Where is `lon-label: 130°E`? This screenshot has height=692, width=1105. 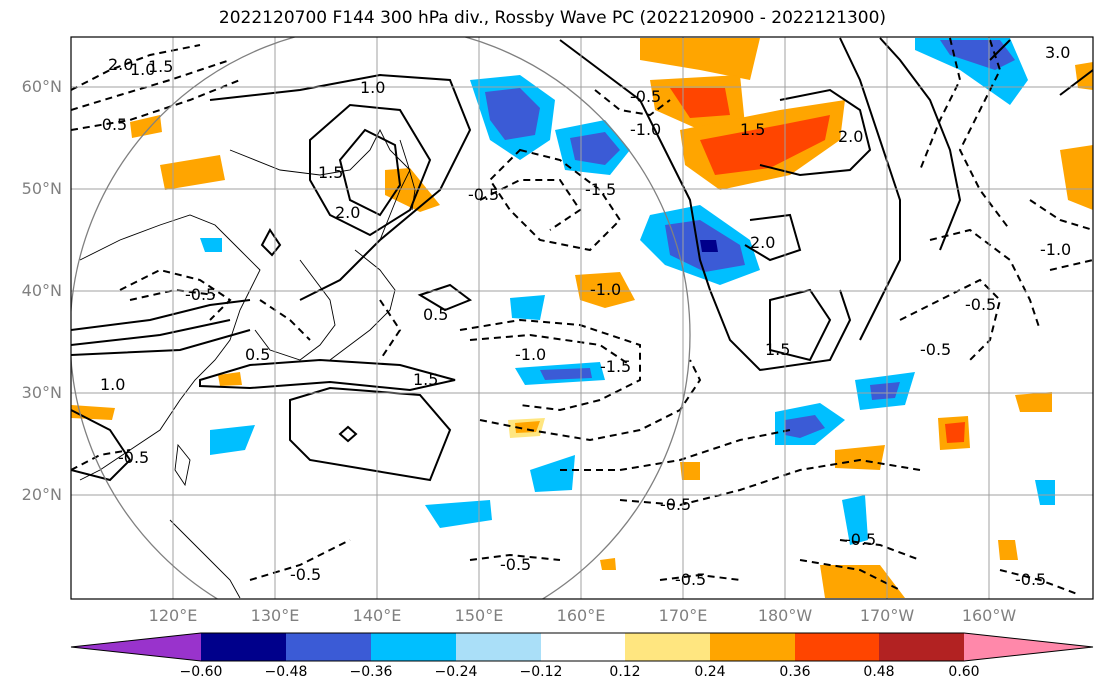
lon-label: 130°E is located at coordinates (275, 615).